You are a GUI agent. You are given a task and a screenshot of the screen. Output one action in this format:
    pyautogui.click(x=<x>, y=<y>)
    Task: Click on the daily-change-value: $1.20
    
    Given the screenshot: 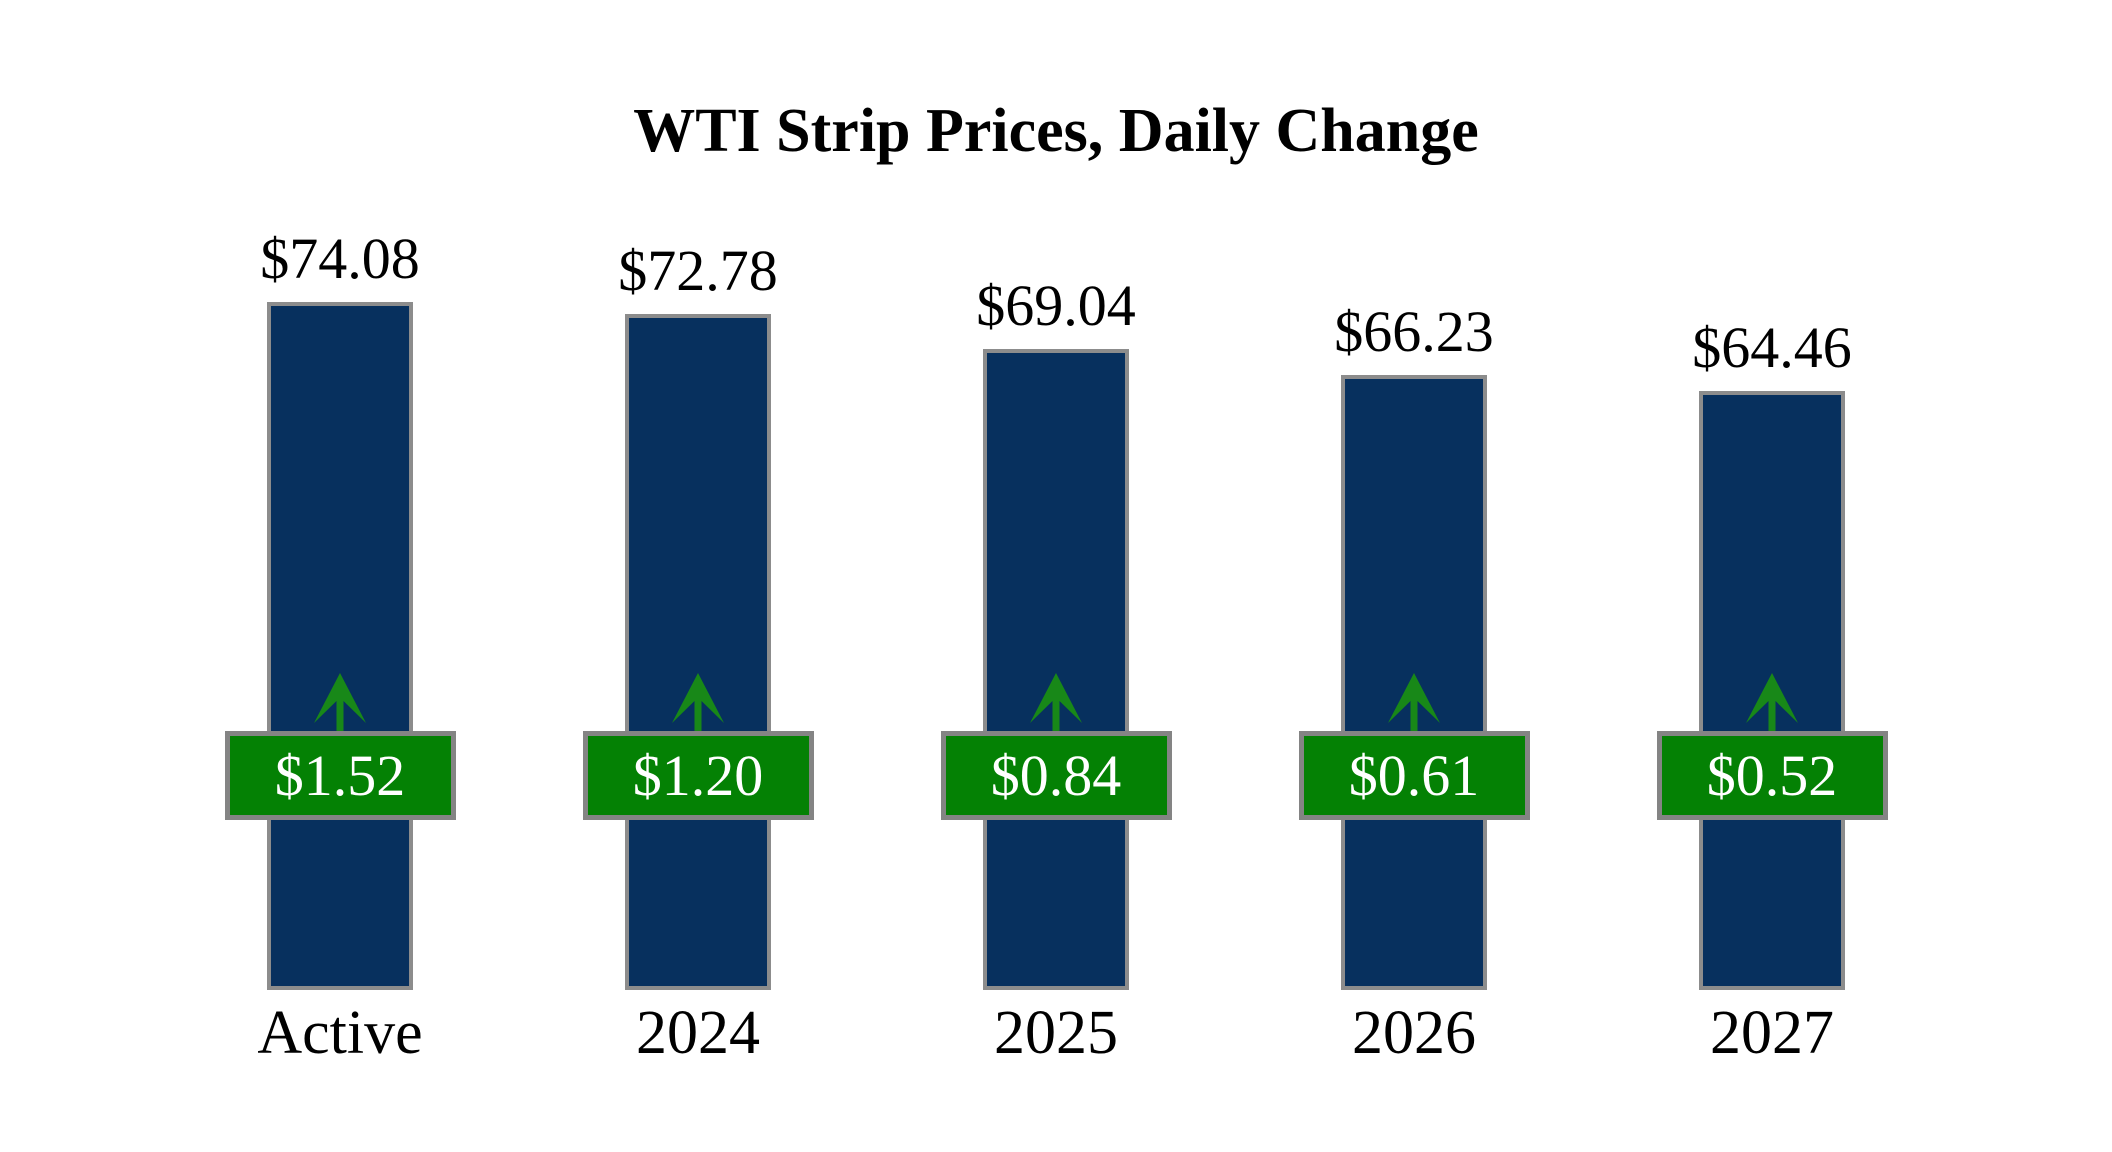 What is the action you would take?
    pyautogui.click(x=698, y=775)
    